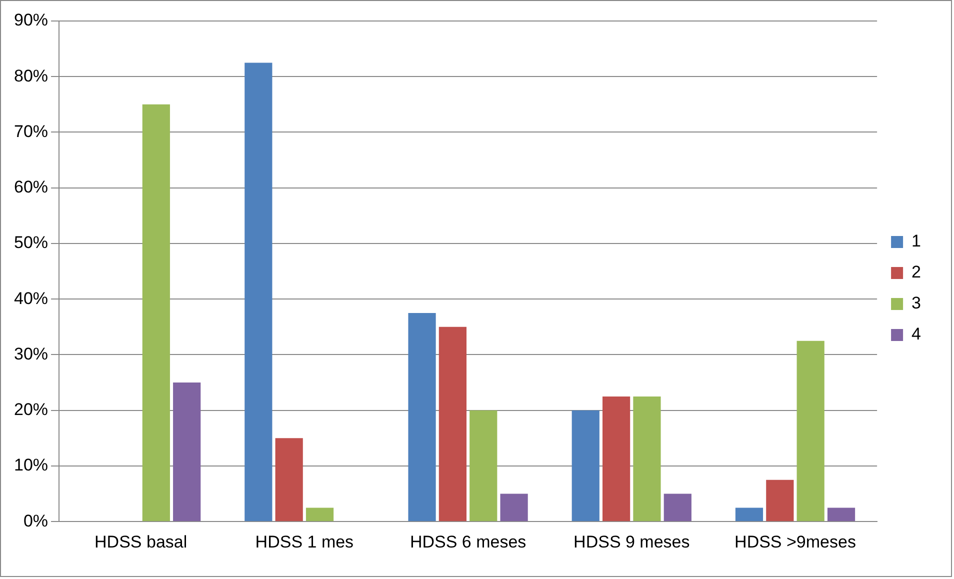 This screenshot has width=954, height=579. What do you see at coordinates (31, 187) in the screenshot?
I see `y-tick-label: 60%` at bounding box center [31, 187].